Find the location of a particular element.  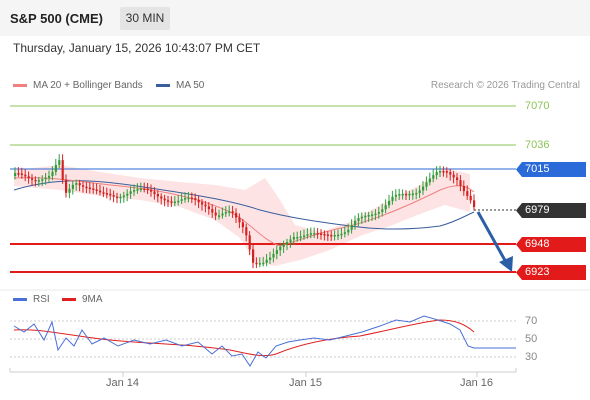

rsi-ma-line is located at coordinates (244, 338).